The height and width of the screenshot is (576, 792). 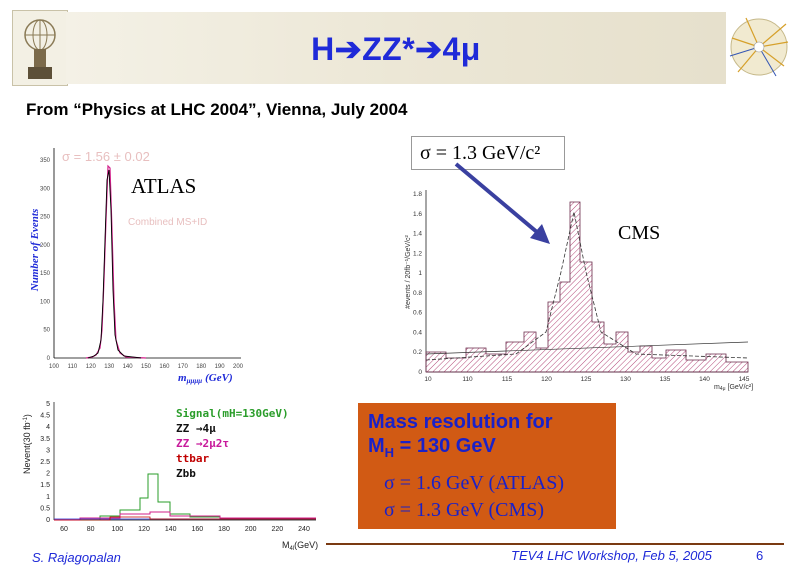 What do you see at coordinates (45, 508) in the screenshot?
I see `bottom-y-tick-label: 0.5` at bounding box center [45, 508].